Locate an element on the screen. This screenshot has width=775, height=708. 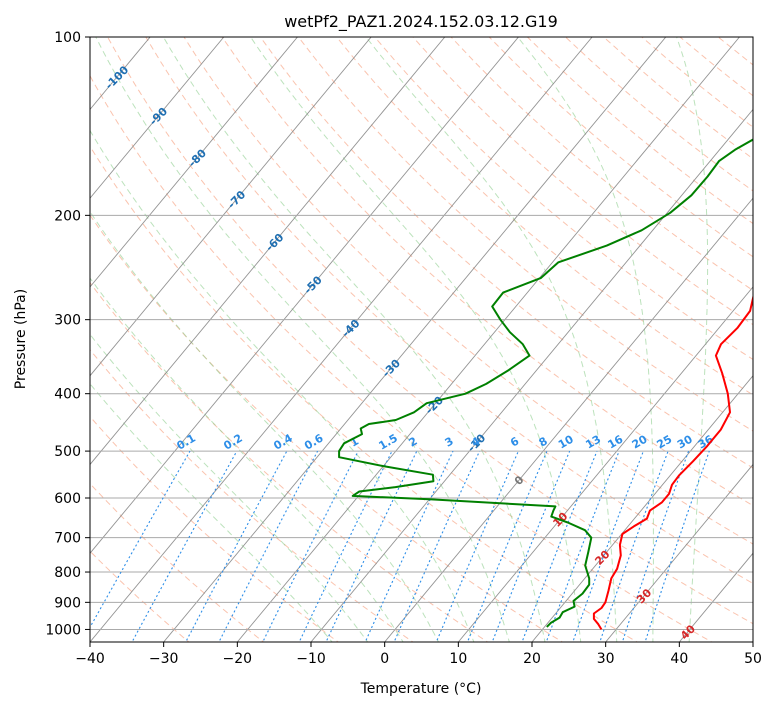
y-axis-label: Pressure (hPa) is located at coordinates (21, 339).